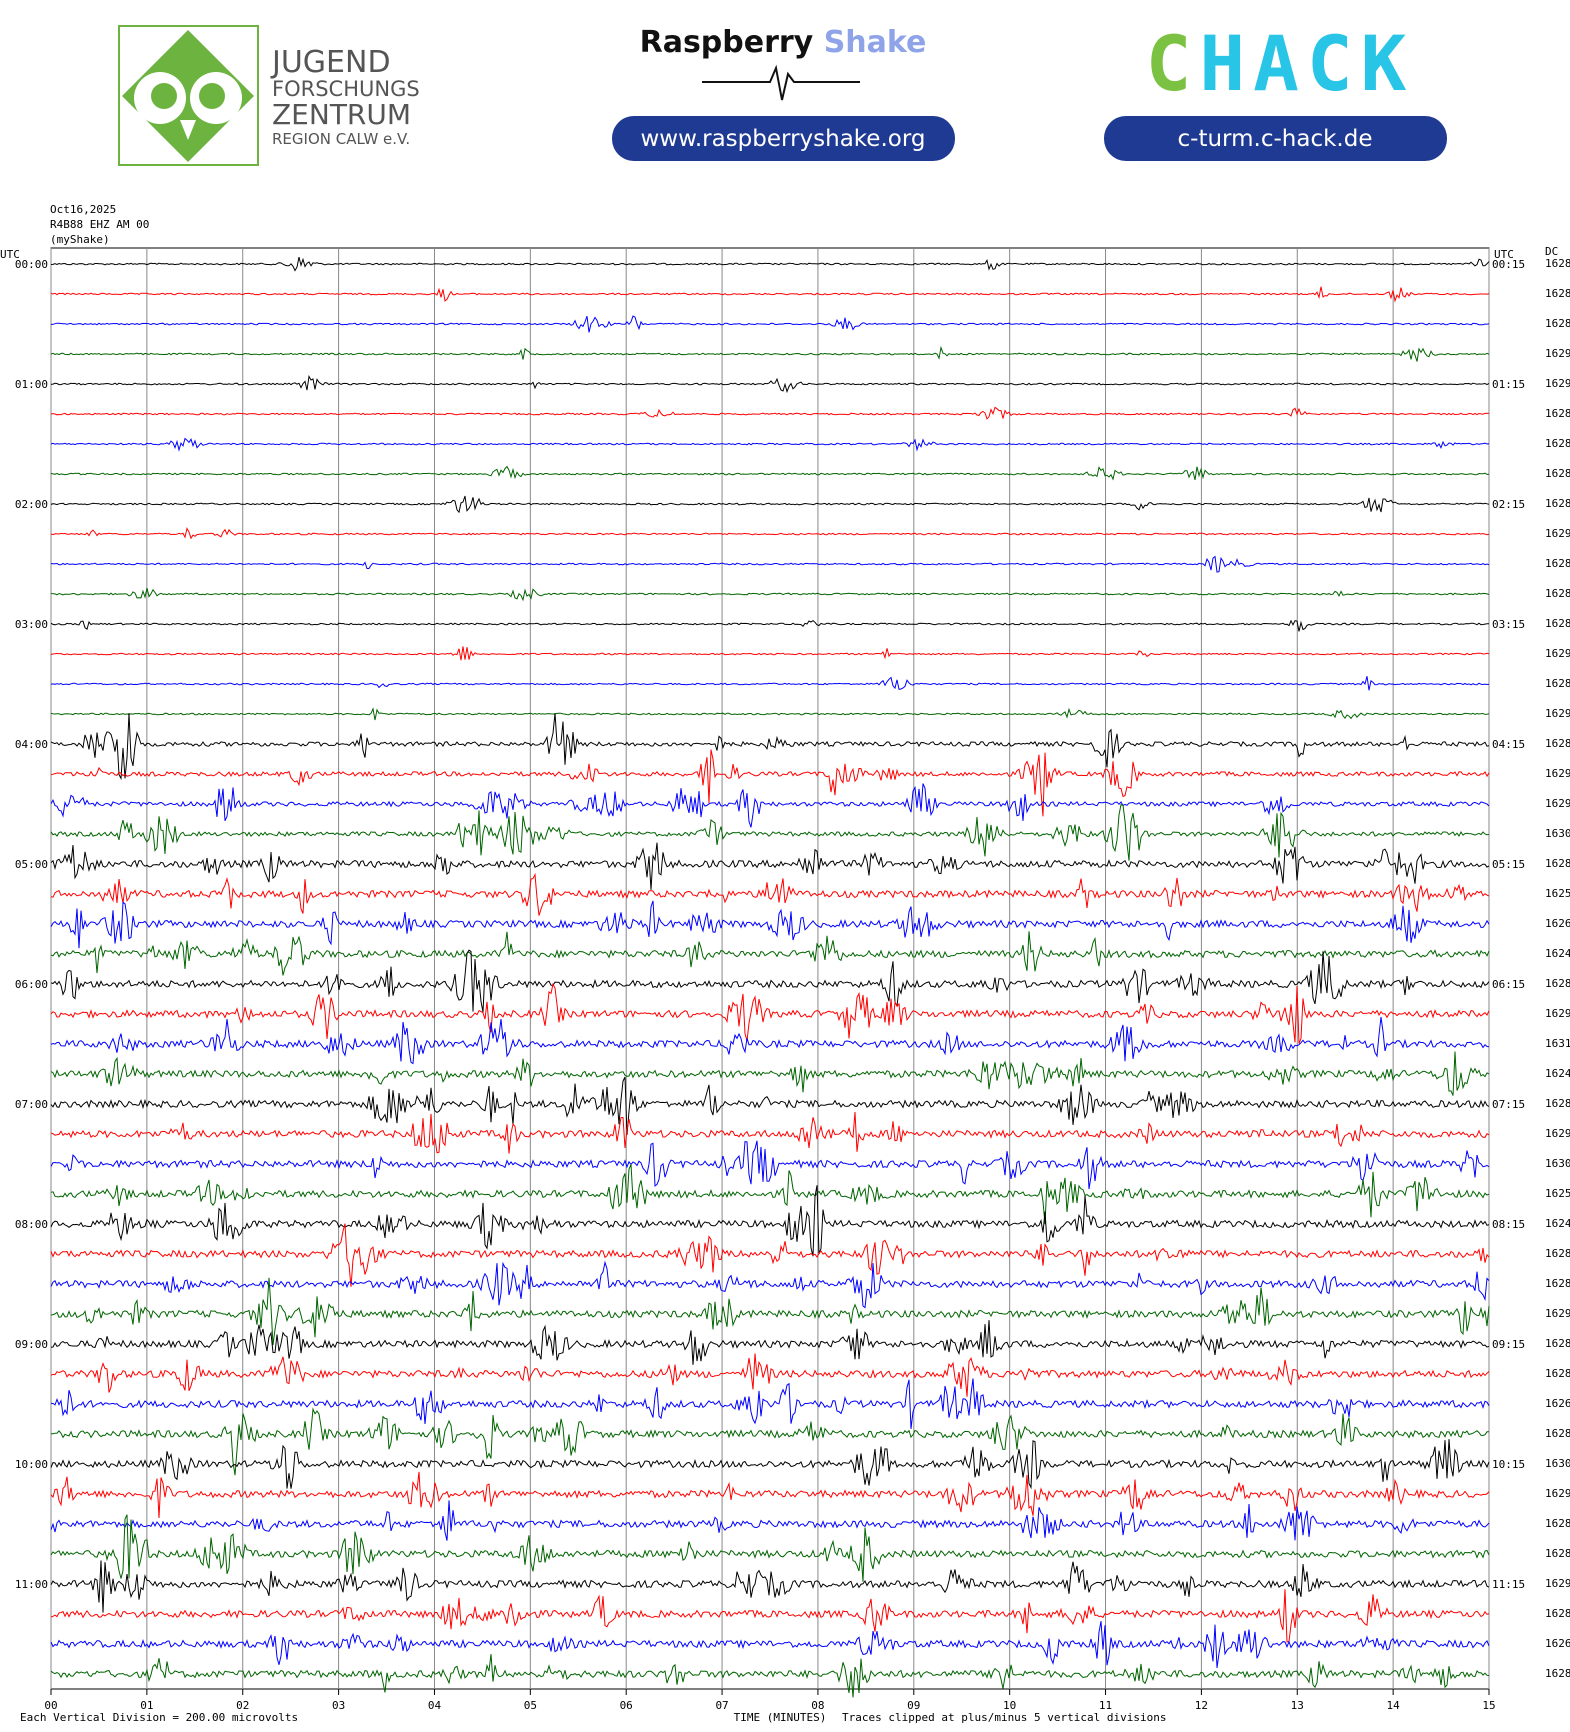  What do you see at coordinates (1557, 1073) in the screenshot?
I see `dc-value: 16243` at bounding box center [1557, 1073].